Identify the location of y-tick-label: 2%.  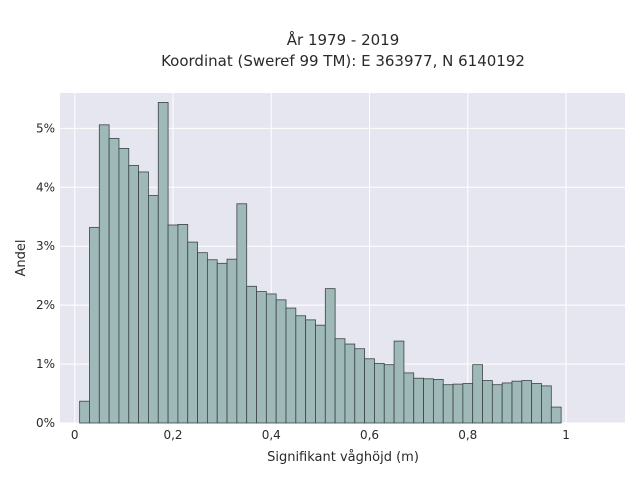
(45, 305).